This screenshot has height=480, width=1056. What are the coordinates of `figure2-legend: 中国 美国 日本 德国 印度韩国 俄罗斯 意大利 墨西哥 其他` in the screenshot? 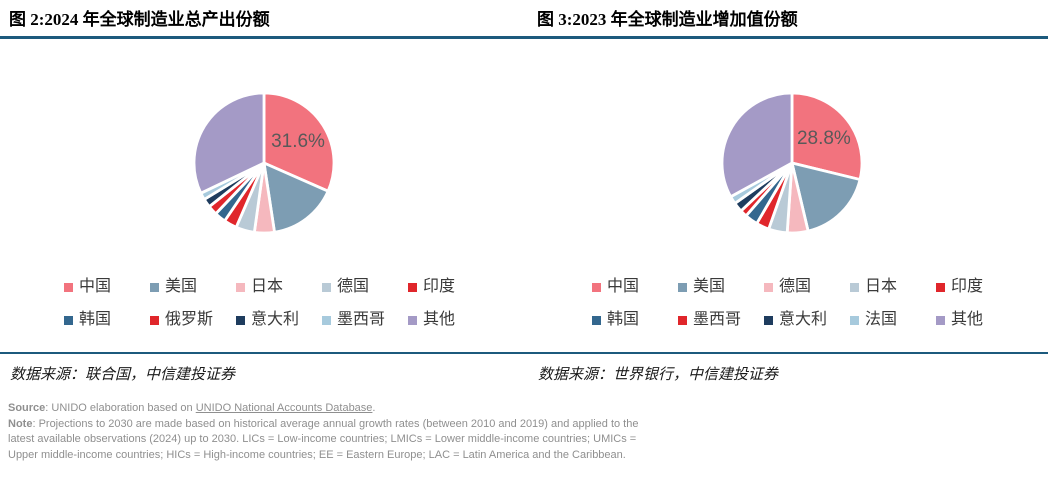 It's located at (264, 303).